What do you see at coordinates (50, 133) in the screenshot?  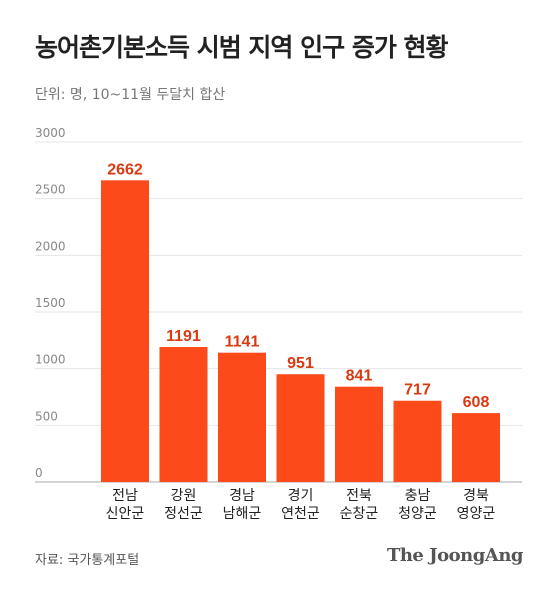 I see `y-tick-label: 3000` at bounding box center [50, 133].